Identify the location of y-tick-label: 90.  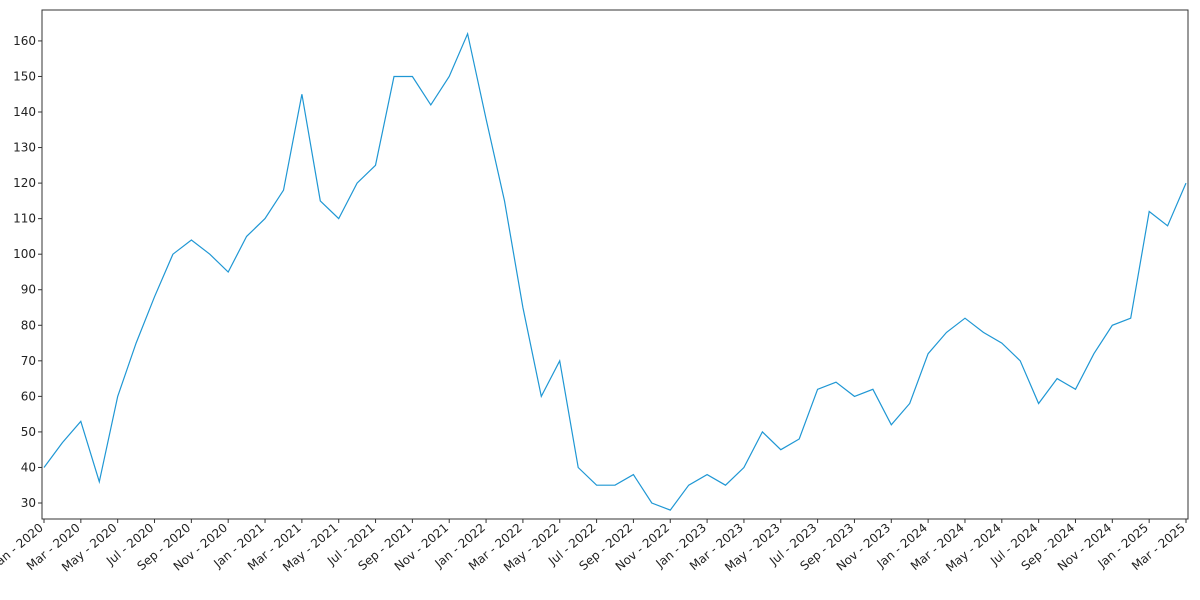
(28, 290).